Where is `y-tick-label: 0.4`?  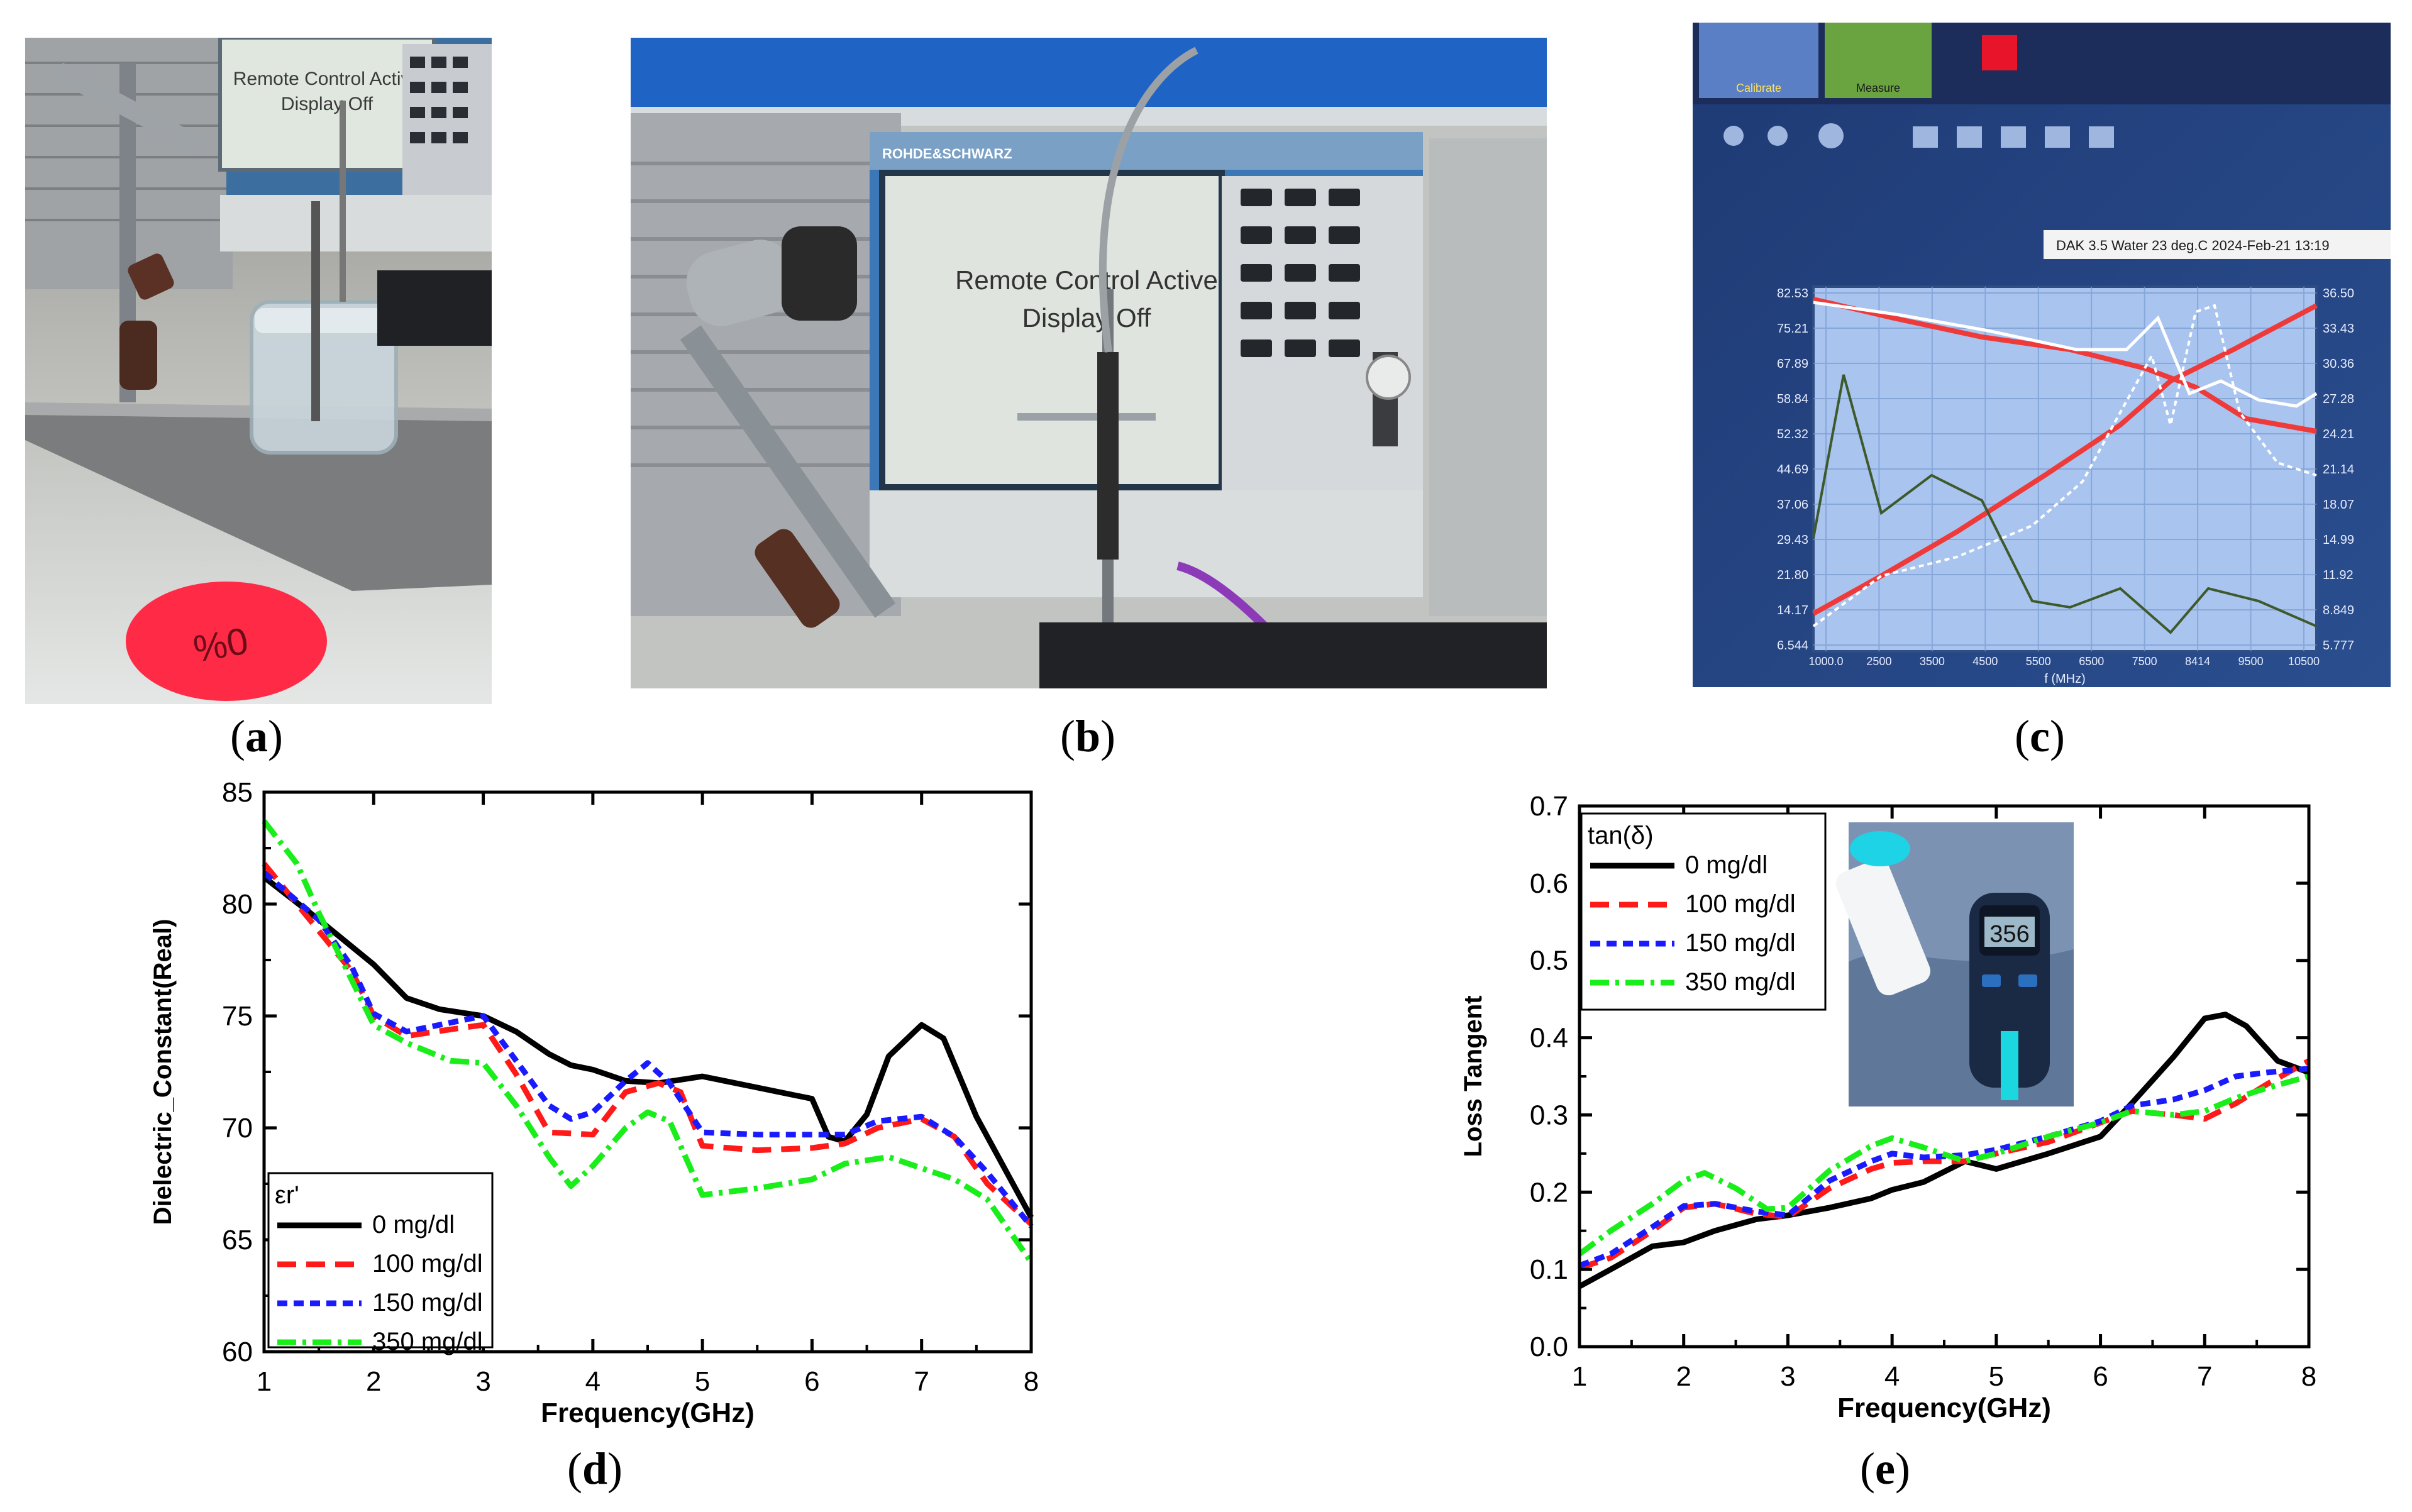 y-tick-label: 0.4 is located at coordinates (1549, 1038).